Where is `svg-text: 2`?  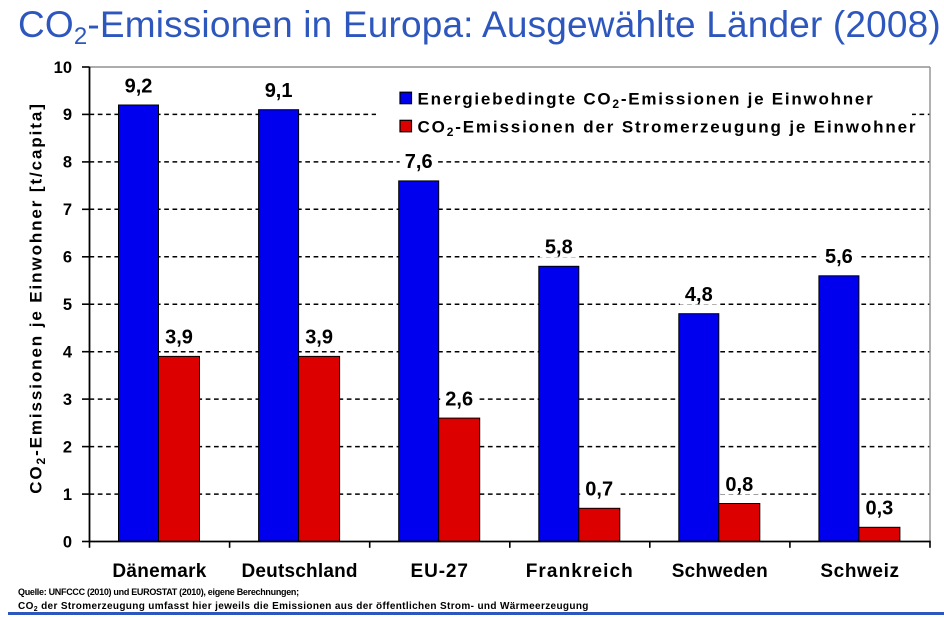 svg-text: 2 is located at coordinates (67, 447).